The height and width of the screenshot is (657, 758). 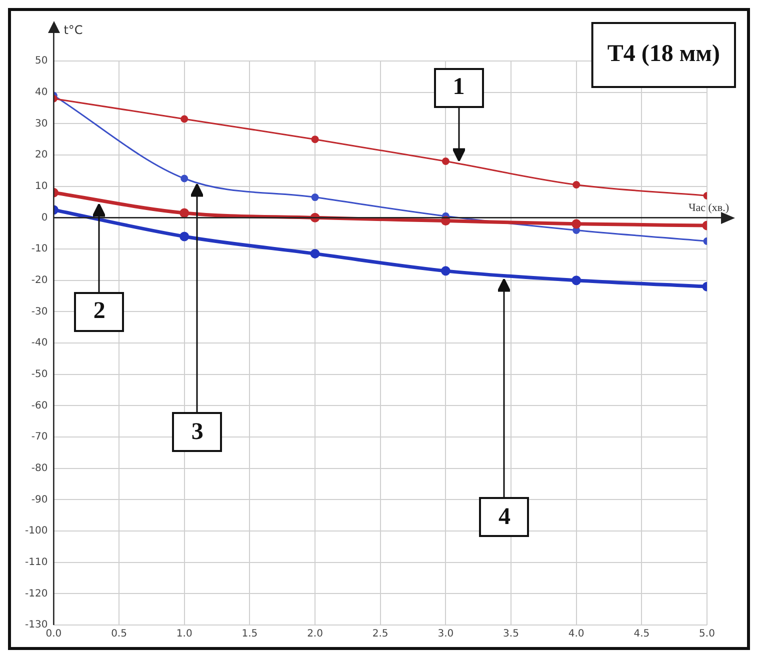 I want to click on y-tick-label: -90, so click(x=39, y=500).